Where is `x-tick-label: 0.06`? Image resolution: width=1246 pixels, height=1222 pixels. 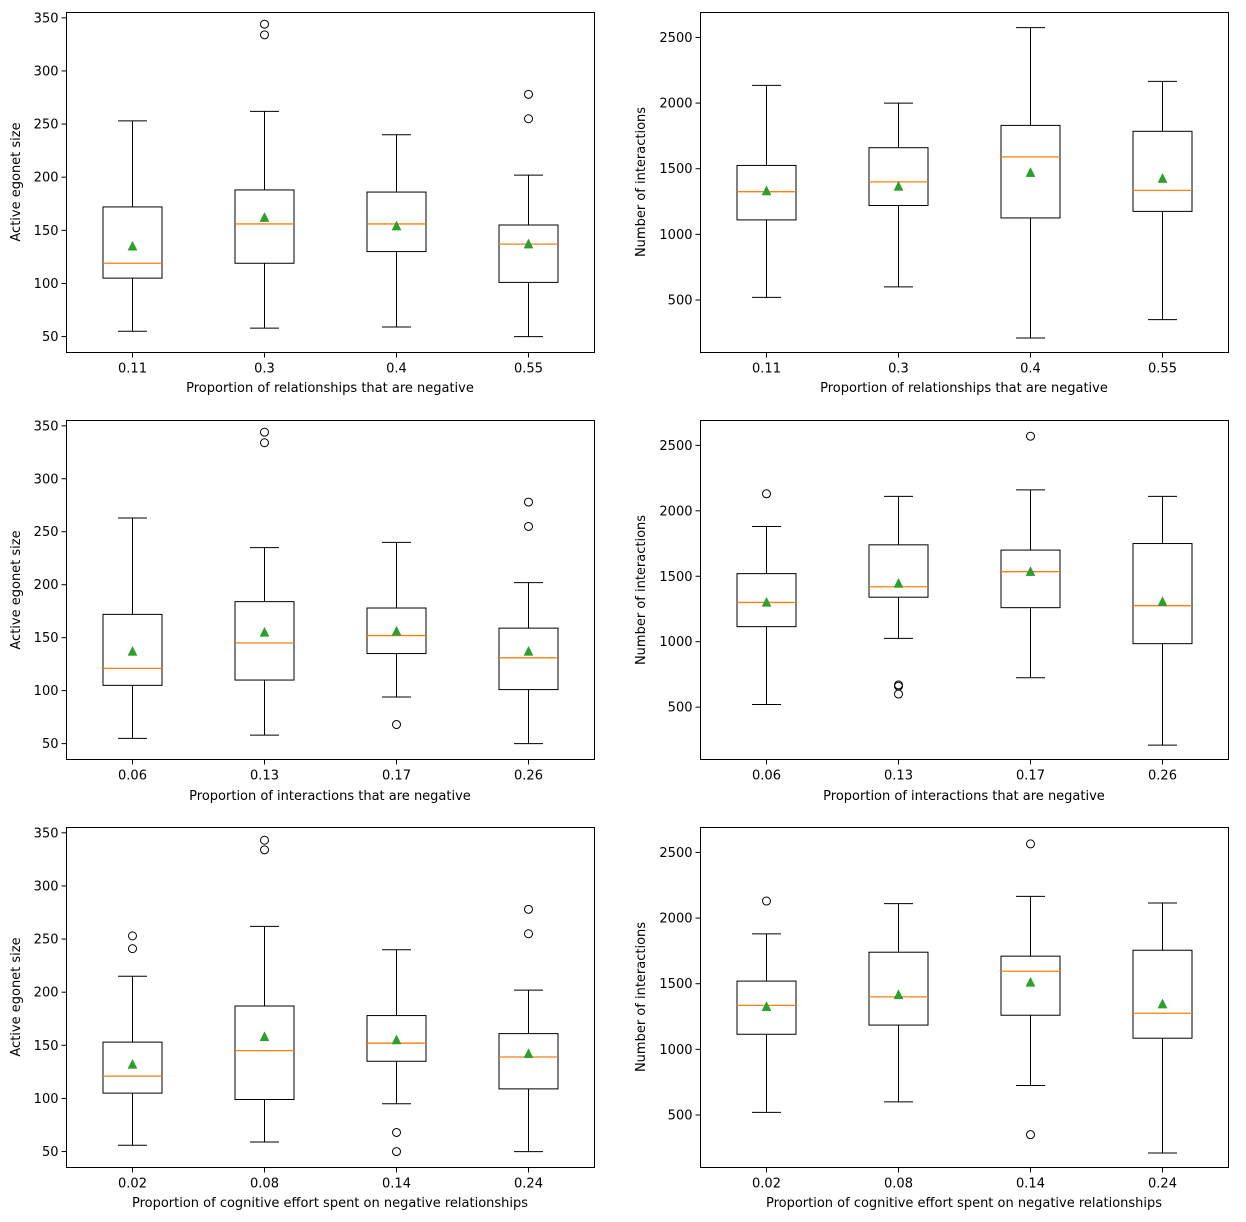
x-tick-label: 0.06 is located at coordinates (766, 776).